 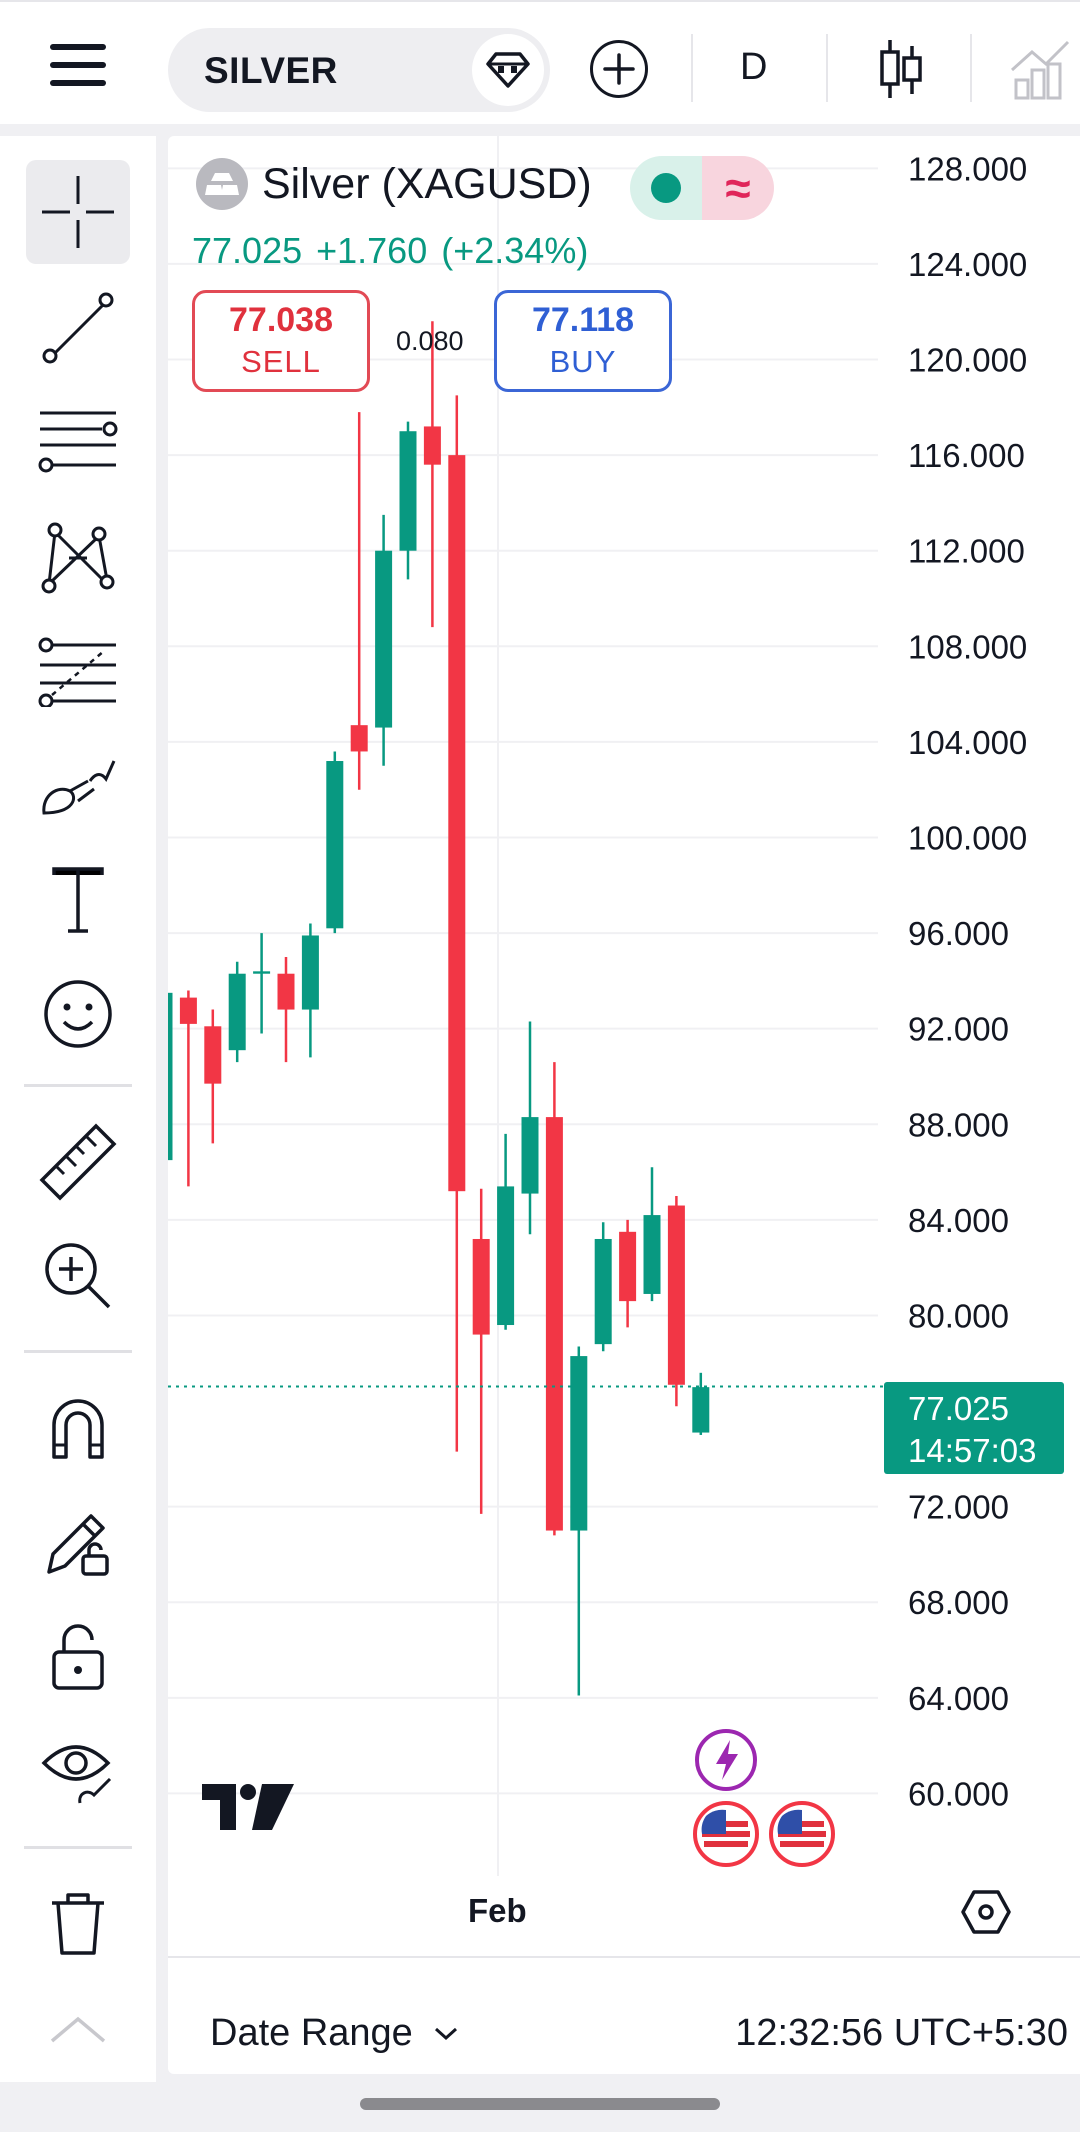 What do you see at coordinates (967, 742) in the screenshot?
I see `y-tick-label: 104.000` at bounding box center [967, 742].